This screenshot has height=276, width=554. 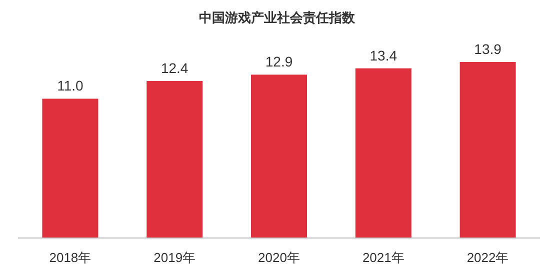 I want to click on data-label: 13.4, so click(x=384, y=55).